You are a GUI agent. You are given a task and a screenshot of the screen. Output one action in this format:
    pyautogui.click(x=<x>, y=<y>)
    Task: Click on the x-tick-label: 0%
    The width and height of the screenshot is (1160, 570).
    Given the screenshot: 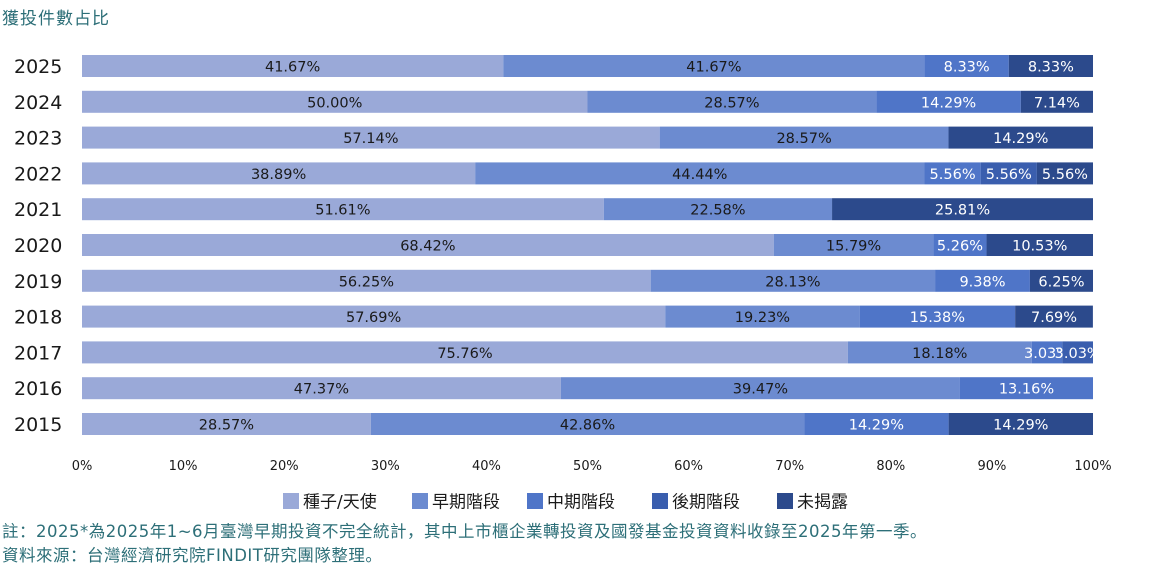 What is the action you would take?
    pyautogui.click(x=82, y=466)
    